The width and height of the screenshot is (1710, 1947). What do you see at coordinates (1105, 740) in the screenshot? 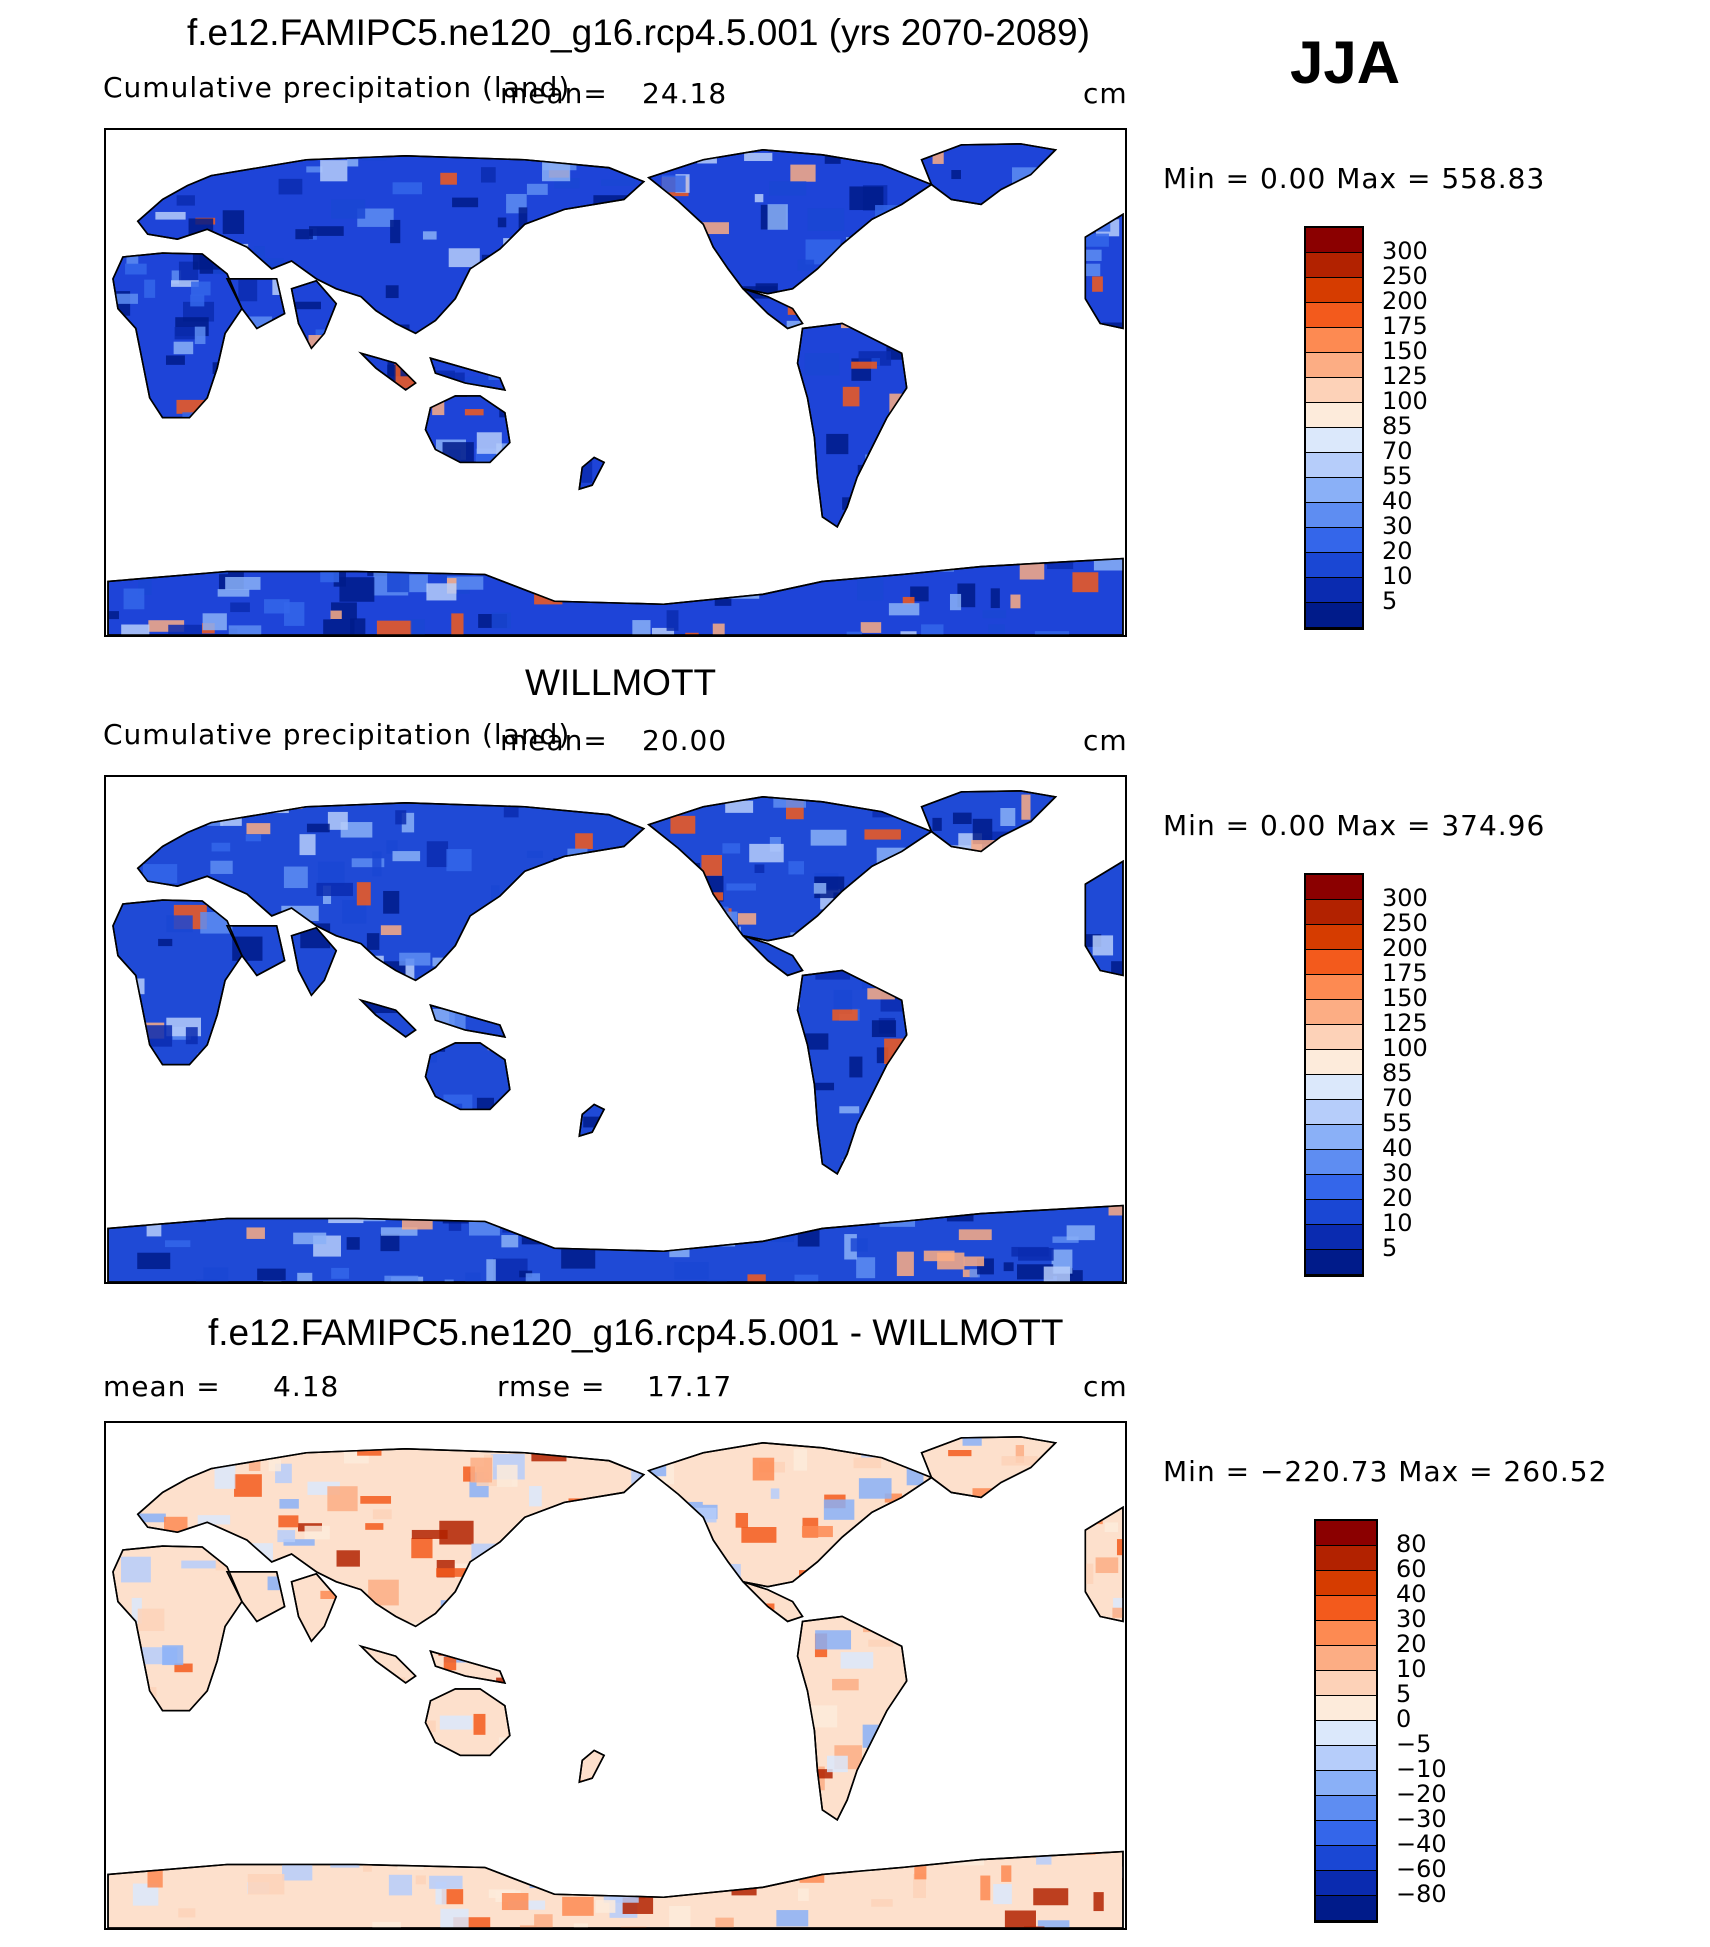
I see `panel-obs-unit: cm` at bounding box center [1105, 740].